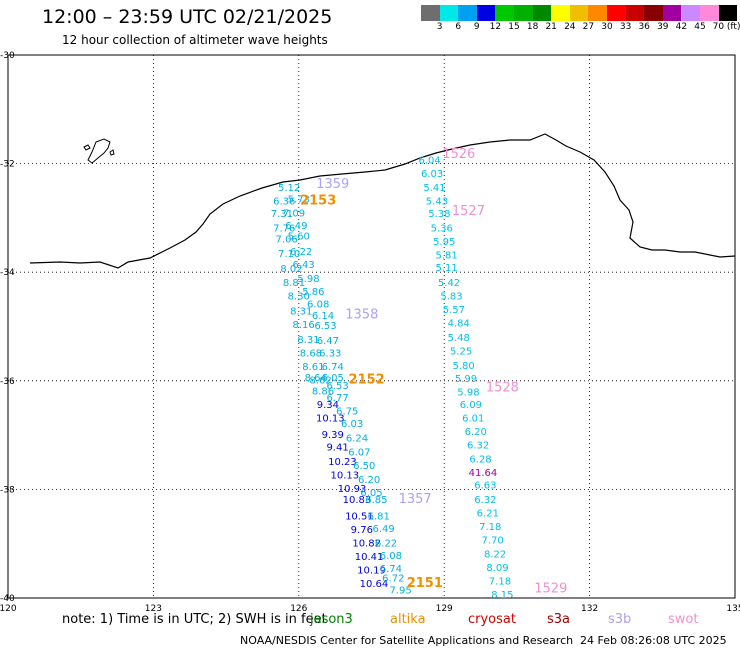 Image resolution: width=740 pixels, height=650 pixels. Describe the element at coordinates (439, 214) in the screenshot. I see `wave-height-label: 5.38` at that location.